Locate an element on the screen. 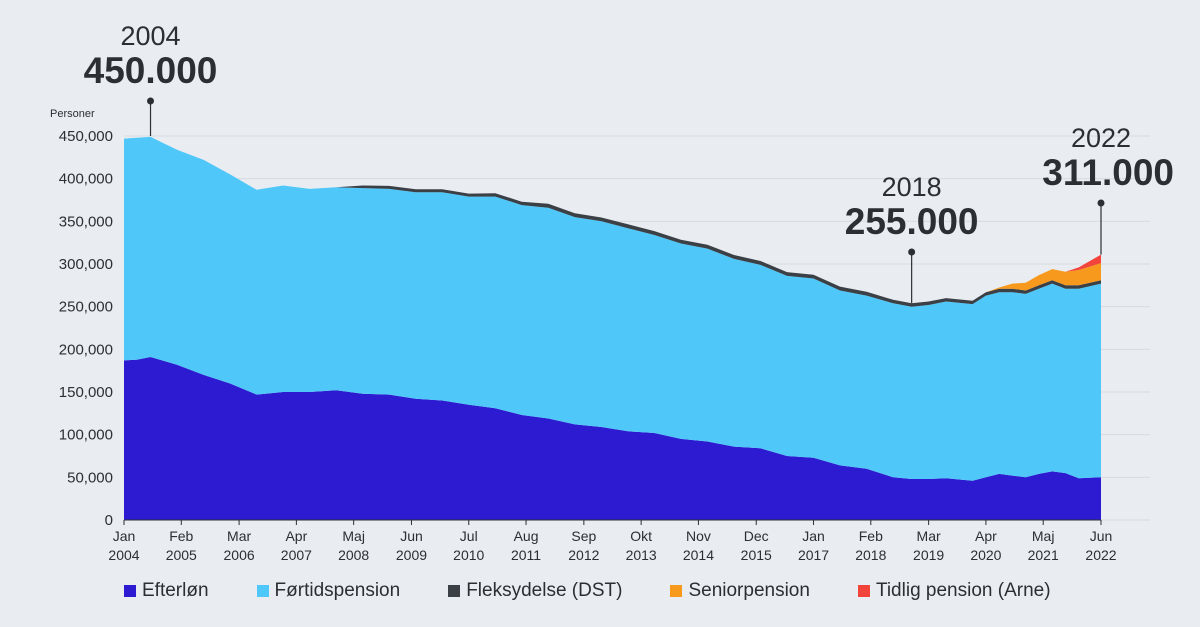  legend-label: Førtidspension is located at coordinates (337, 590).